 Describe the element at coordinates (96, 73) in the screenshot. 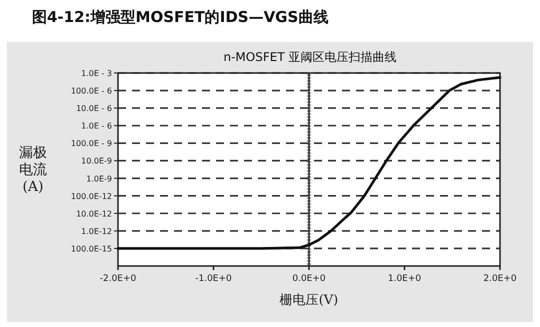

I see `y-tick-label: 1.0E - 3` at that location.